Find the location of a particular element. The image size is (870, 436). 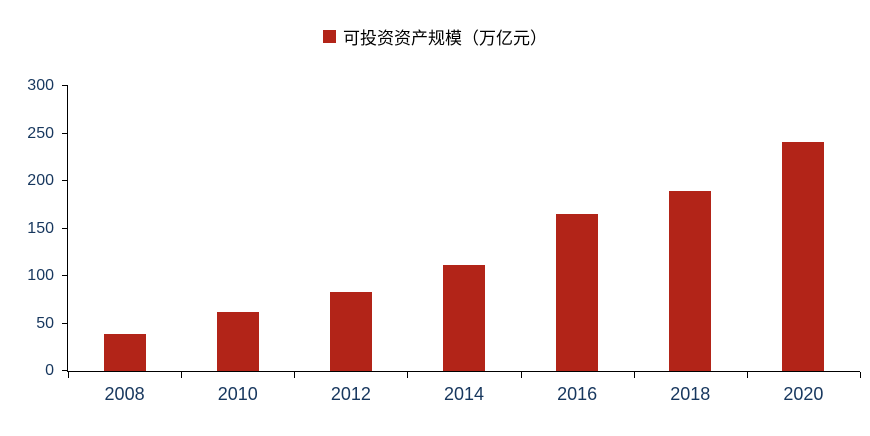

bar-2018 is located at coordinates (690, 280).